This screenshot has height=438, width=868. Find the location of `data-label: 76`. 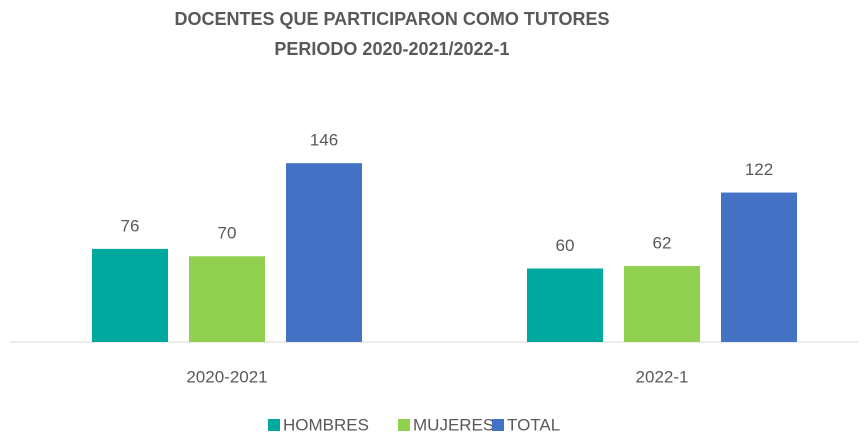

data-label: 76 is located at coordinates (130, 225).